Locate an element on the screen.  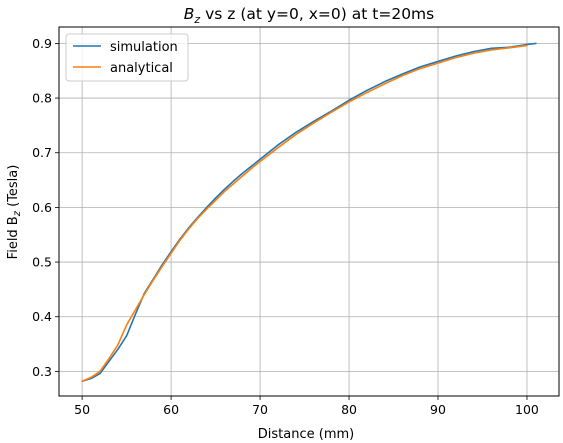
y-tick-label: 0.7 is located at coordinates (42, 152).